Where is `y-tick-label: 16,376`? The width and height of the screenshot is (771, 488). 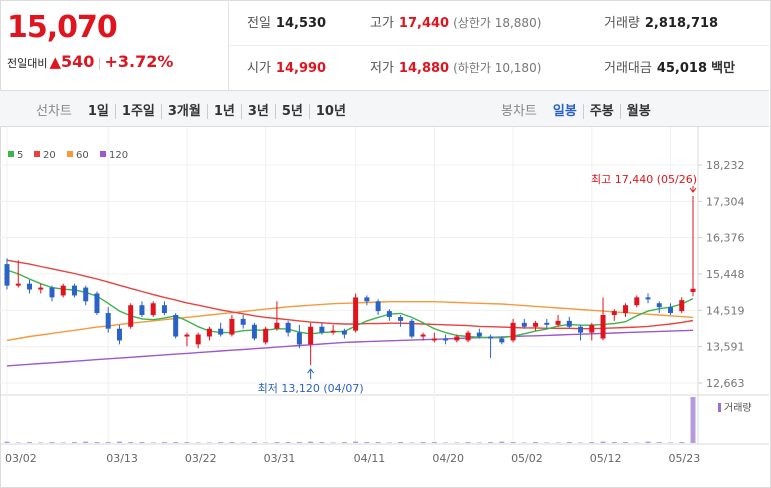
y-tick-label: 16,376 is located at coordinates (725, 238).